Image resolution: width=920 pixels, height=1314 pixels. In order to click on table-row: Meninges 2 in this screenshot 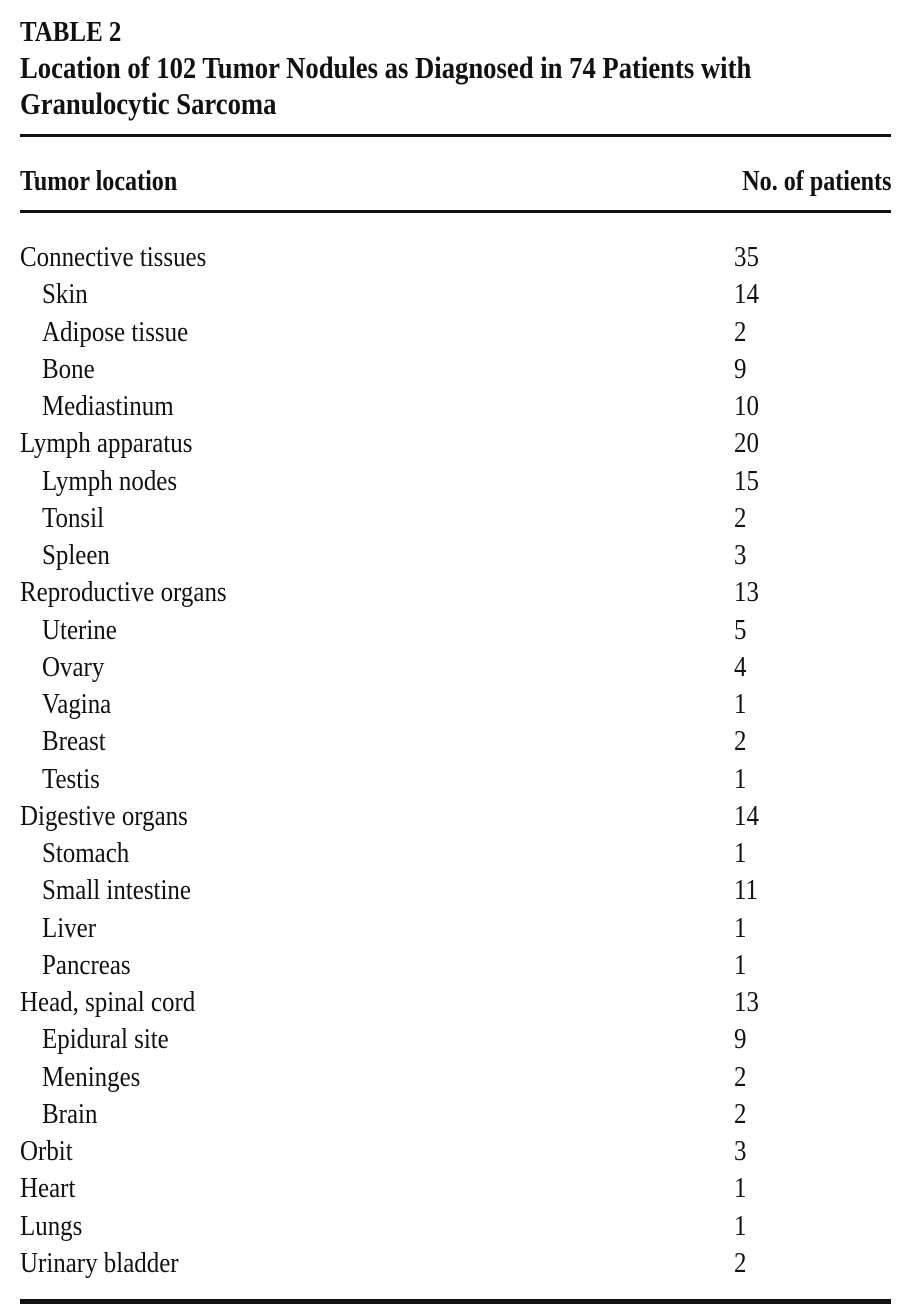, I will do `click(455, 1077)`.